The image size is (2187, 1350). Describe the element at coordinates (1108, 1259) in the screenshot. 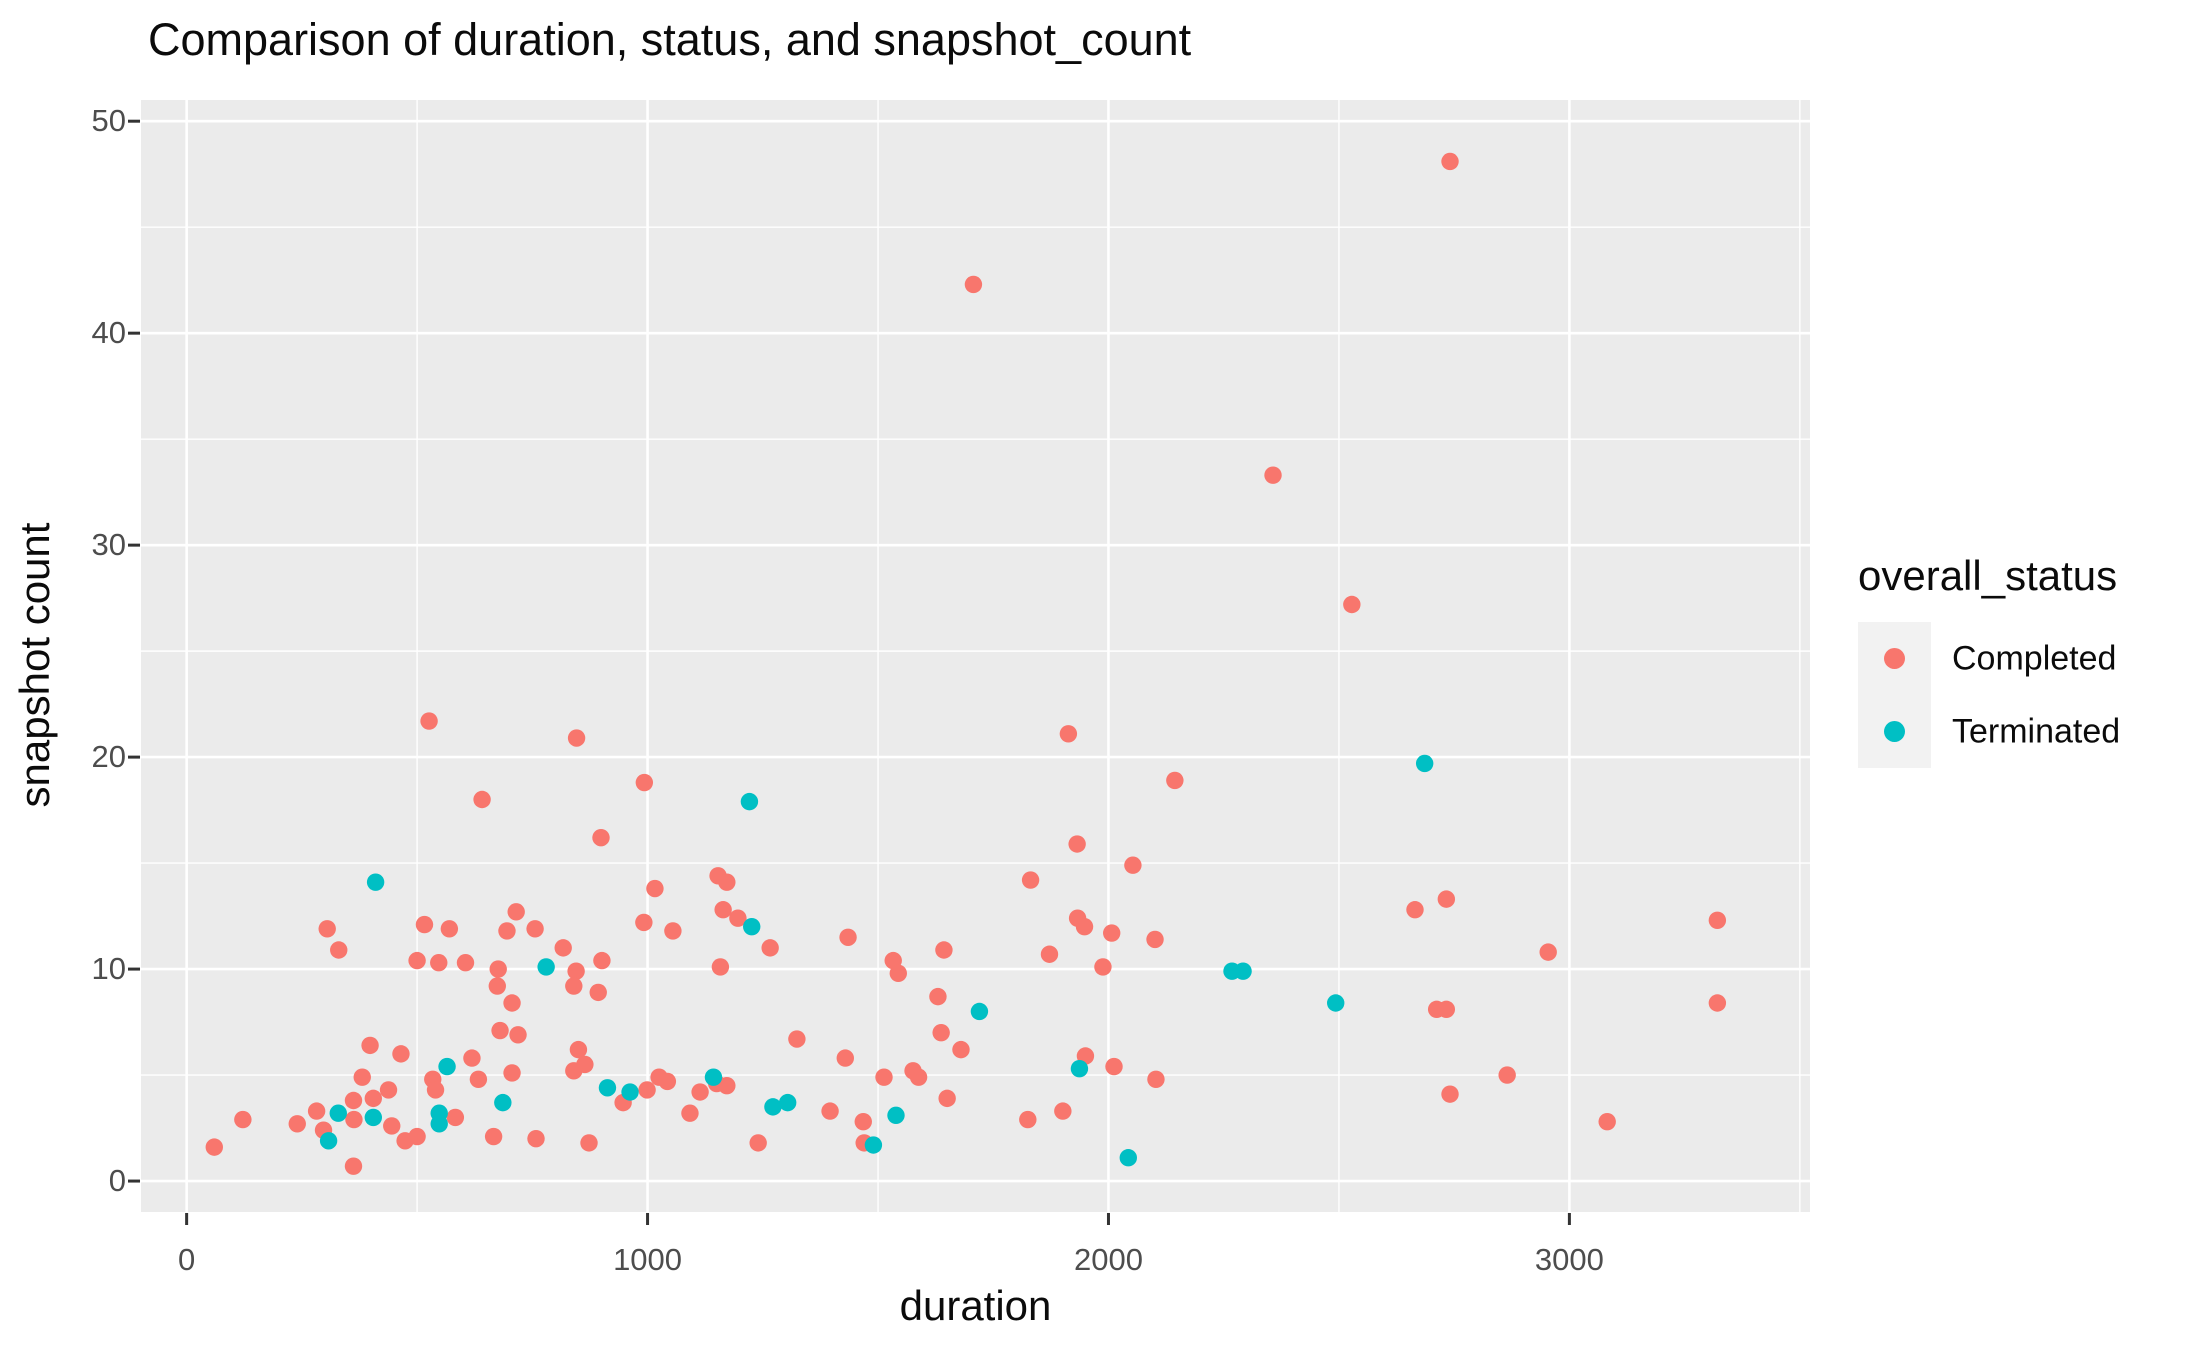

I see `x-tick-label-2000: 2000` at that location.